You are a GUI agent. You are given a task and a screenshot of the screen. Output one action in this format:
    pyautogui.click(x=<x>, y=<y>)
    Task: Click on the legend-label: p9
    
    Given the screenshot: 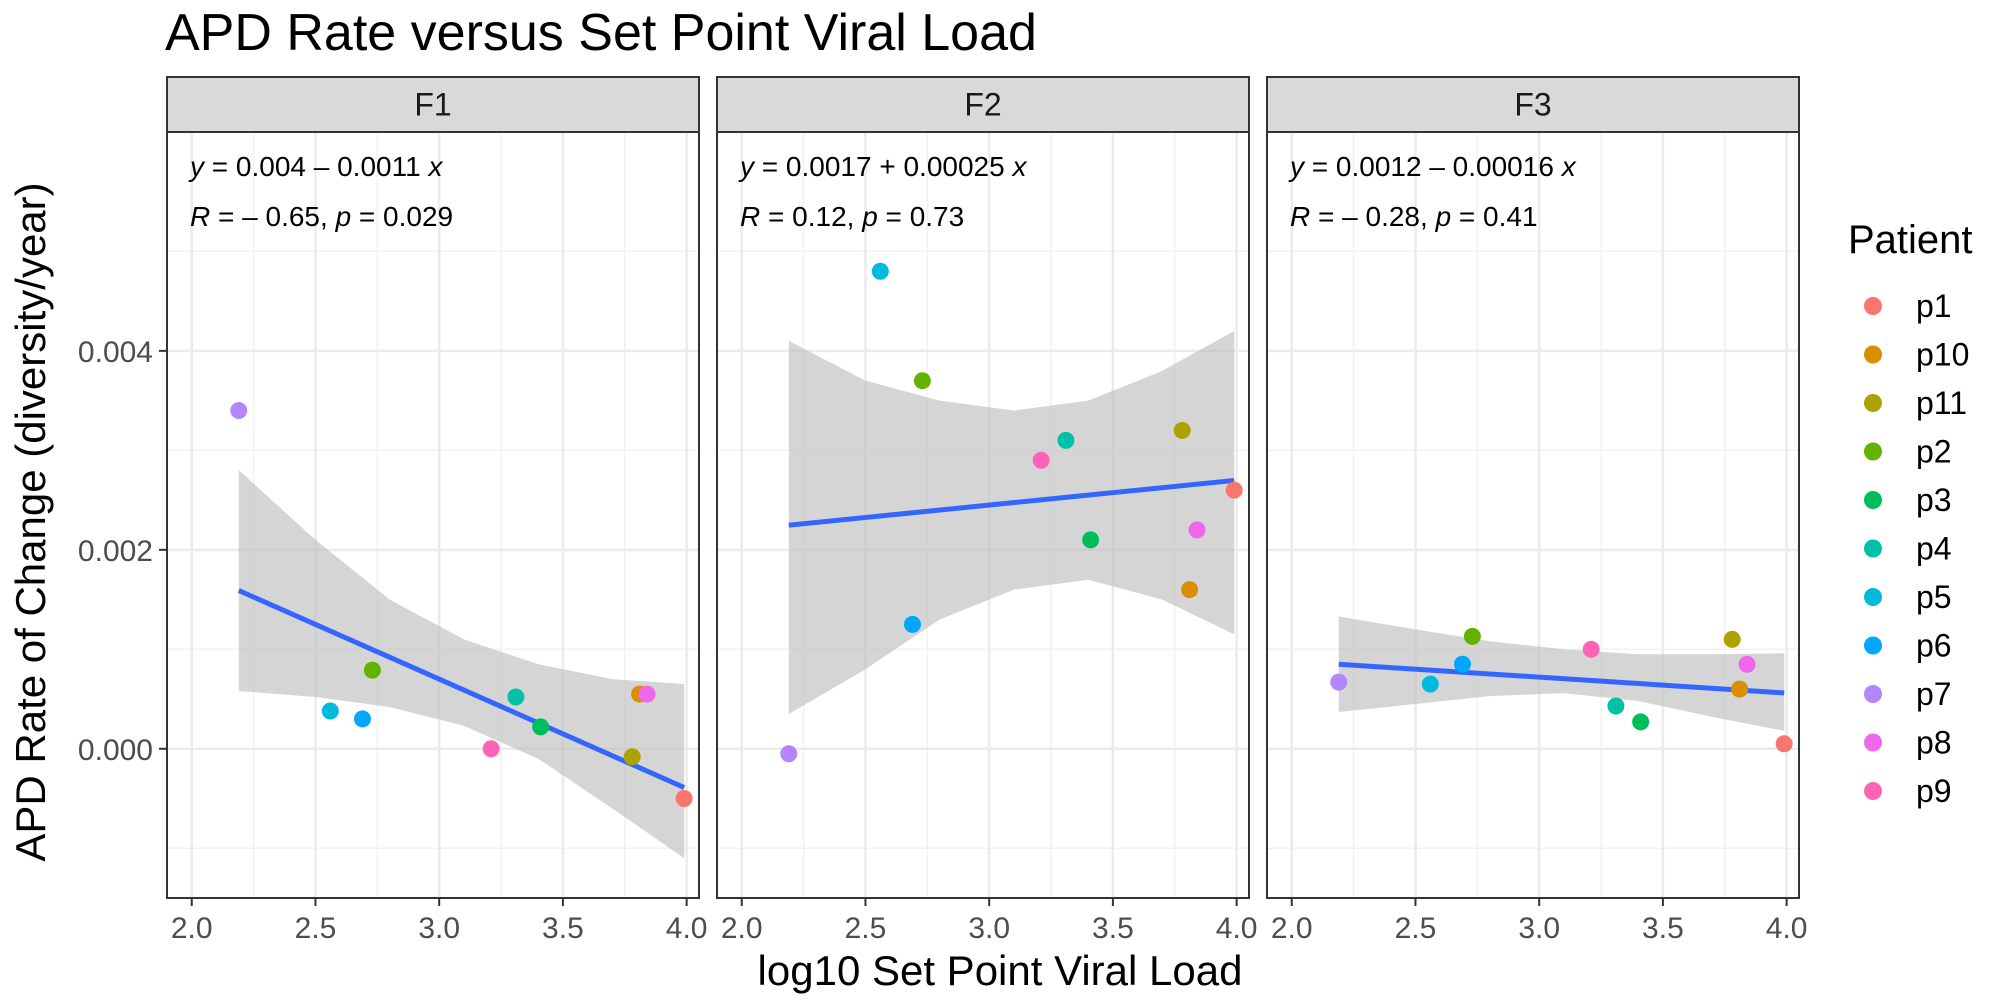 What is the action you would take?
    pyautogui.click(x=1934, y=791)
    